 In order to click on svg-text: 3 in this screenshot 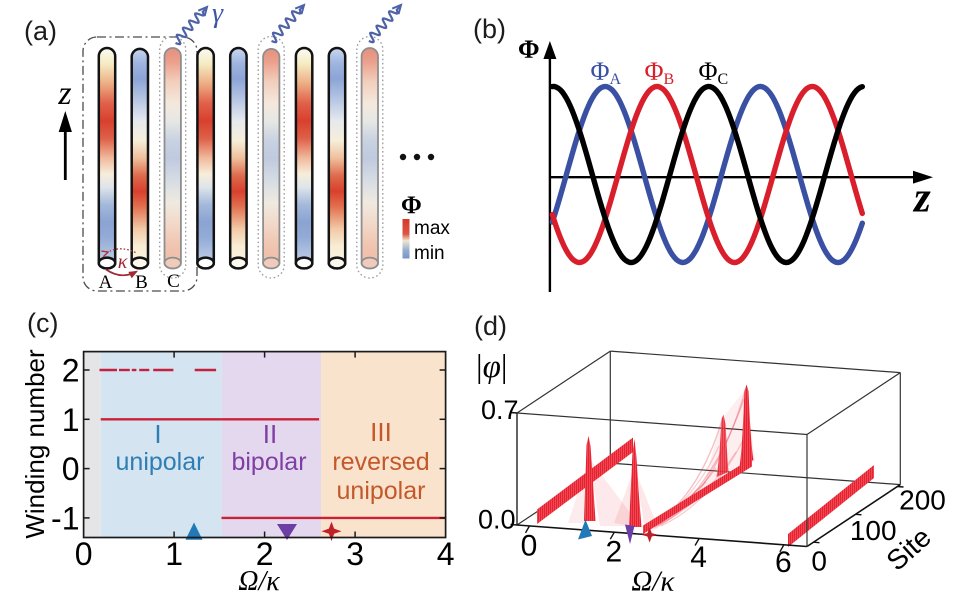, I will do `click(355, 554)`.